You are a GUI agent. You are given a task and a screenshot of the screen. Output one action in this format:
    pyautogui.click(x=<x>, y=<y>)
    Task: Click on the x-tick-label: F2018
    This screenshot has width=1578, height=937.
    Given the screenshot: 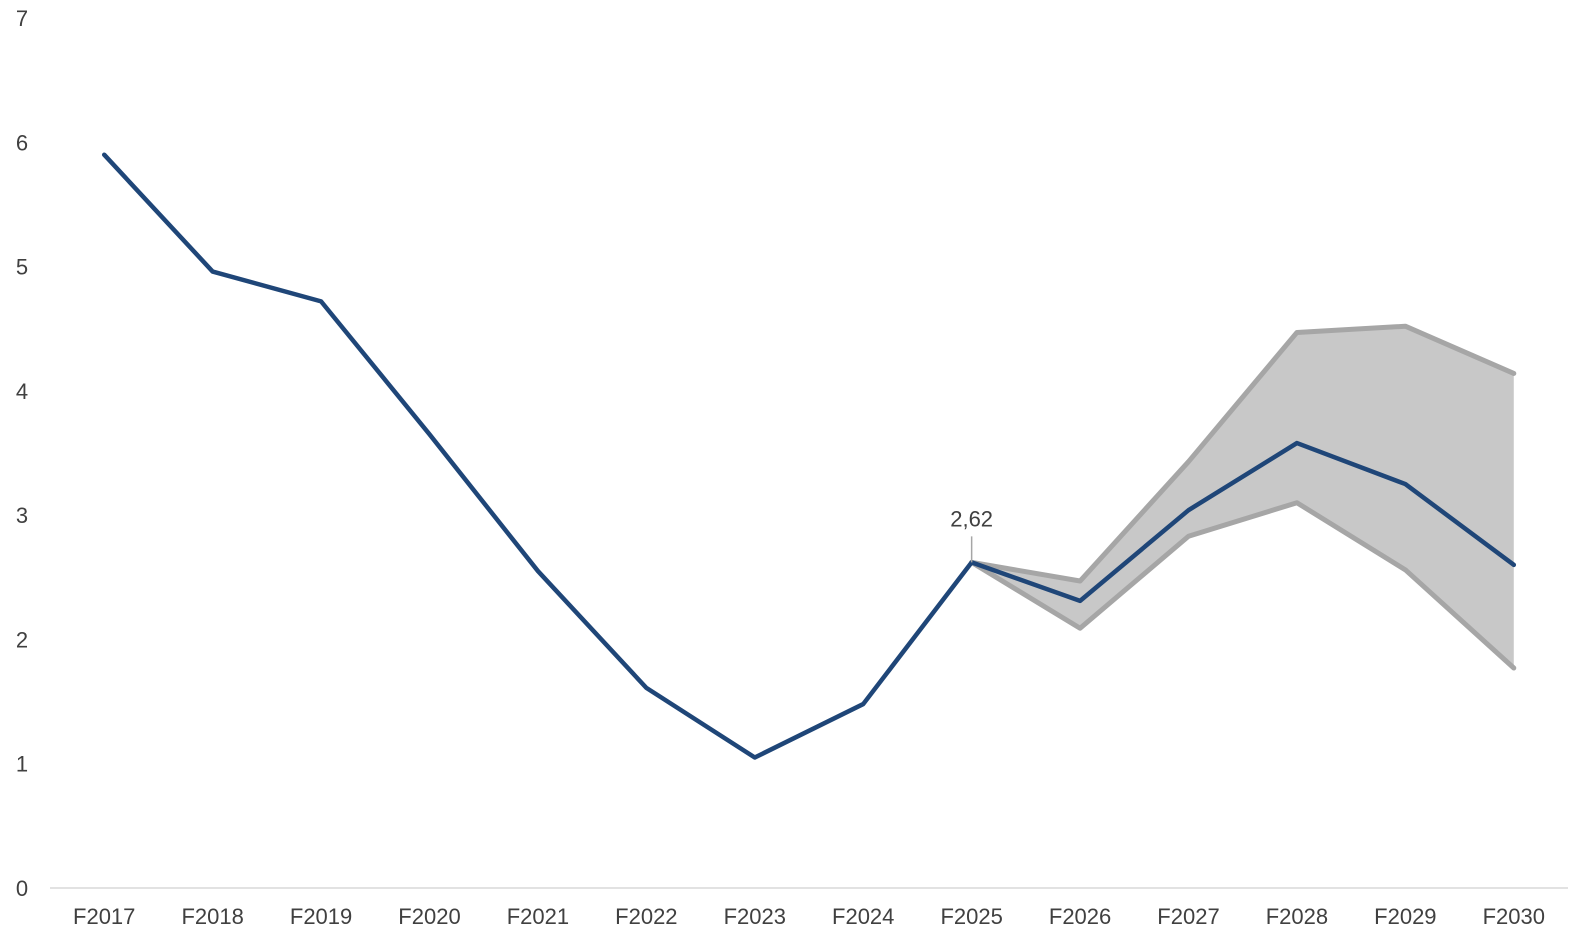 What is the action you would take?
    pyautogui.click(x=212, y=916)
    